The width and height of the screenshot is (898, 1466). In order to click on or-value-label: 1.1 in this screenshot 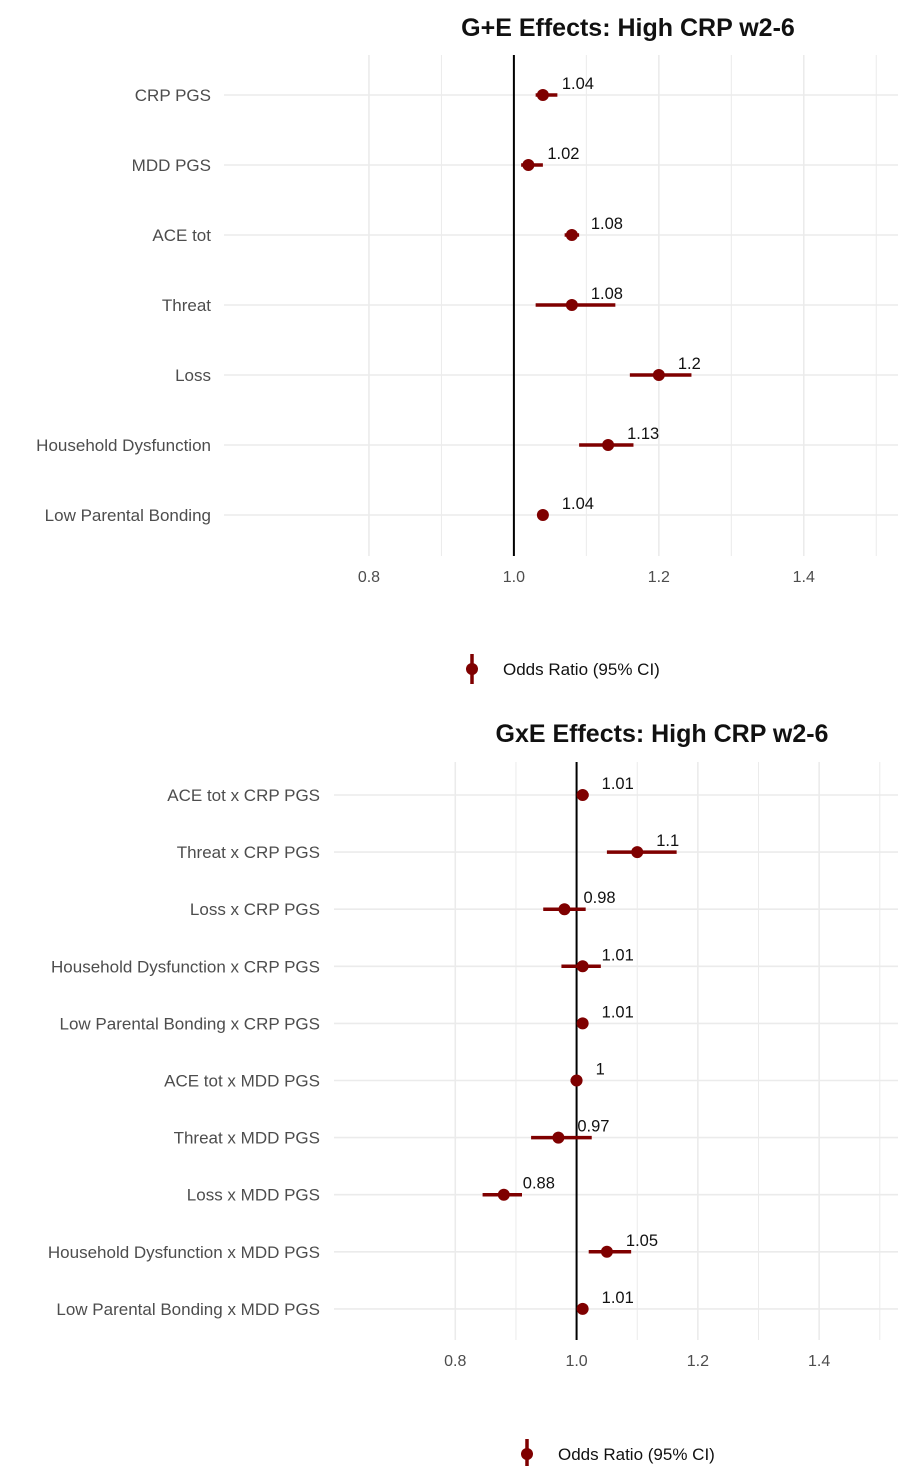, I will do `click(667, 841)`.